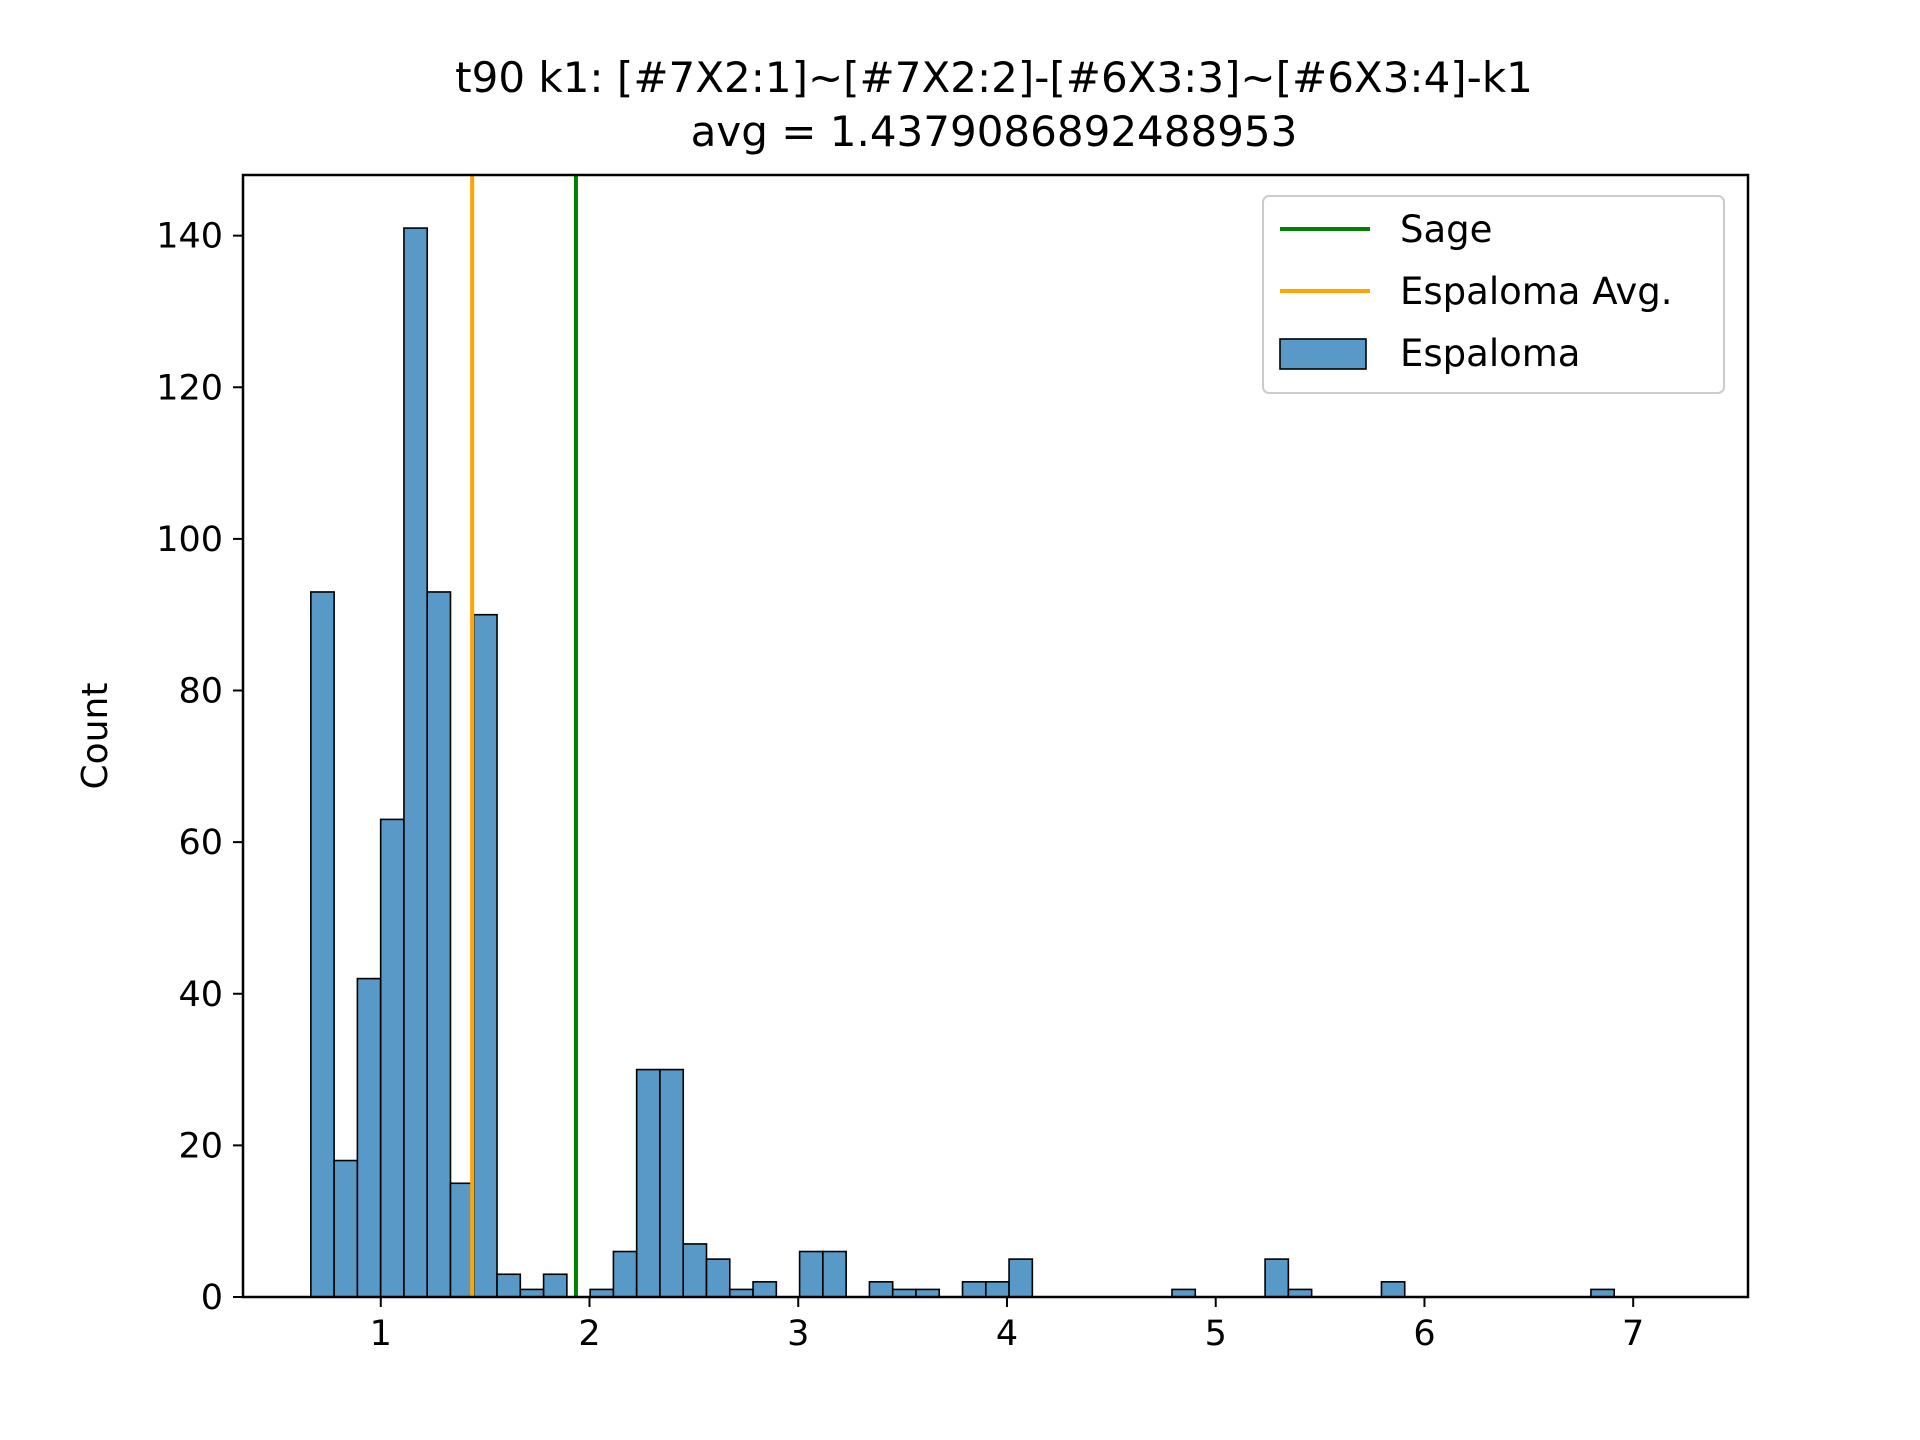  What do you see at coordinates (212, 1298) in the screenshot?
I see `y-tick-label: 0` at bounding box center [212, 1298].